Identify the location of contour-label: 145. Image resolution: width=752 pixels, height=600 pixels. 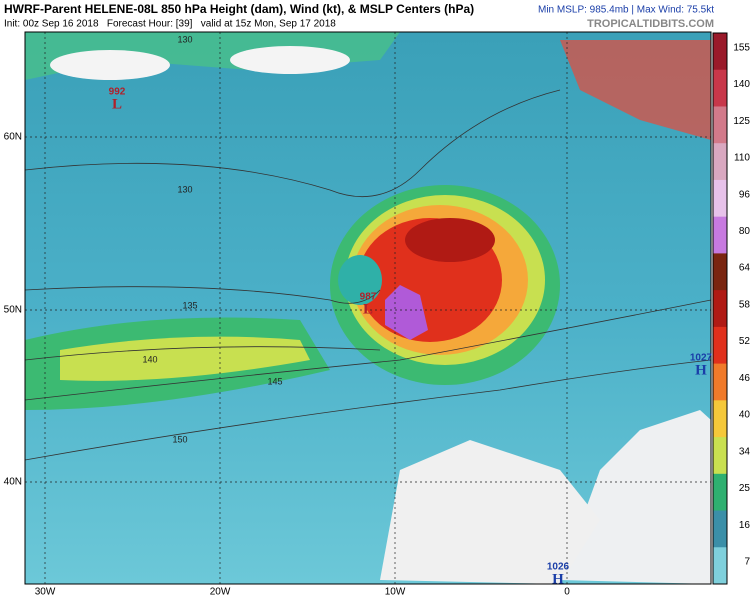
(274, 381).